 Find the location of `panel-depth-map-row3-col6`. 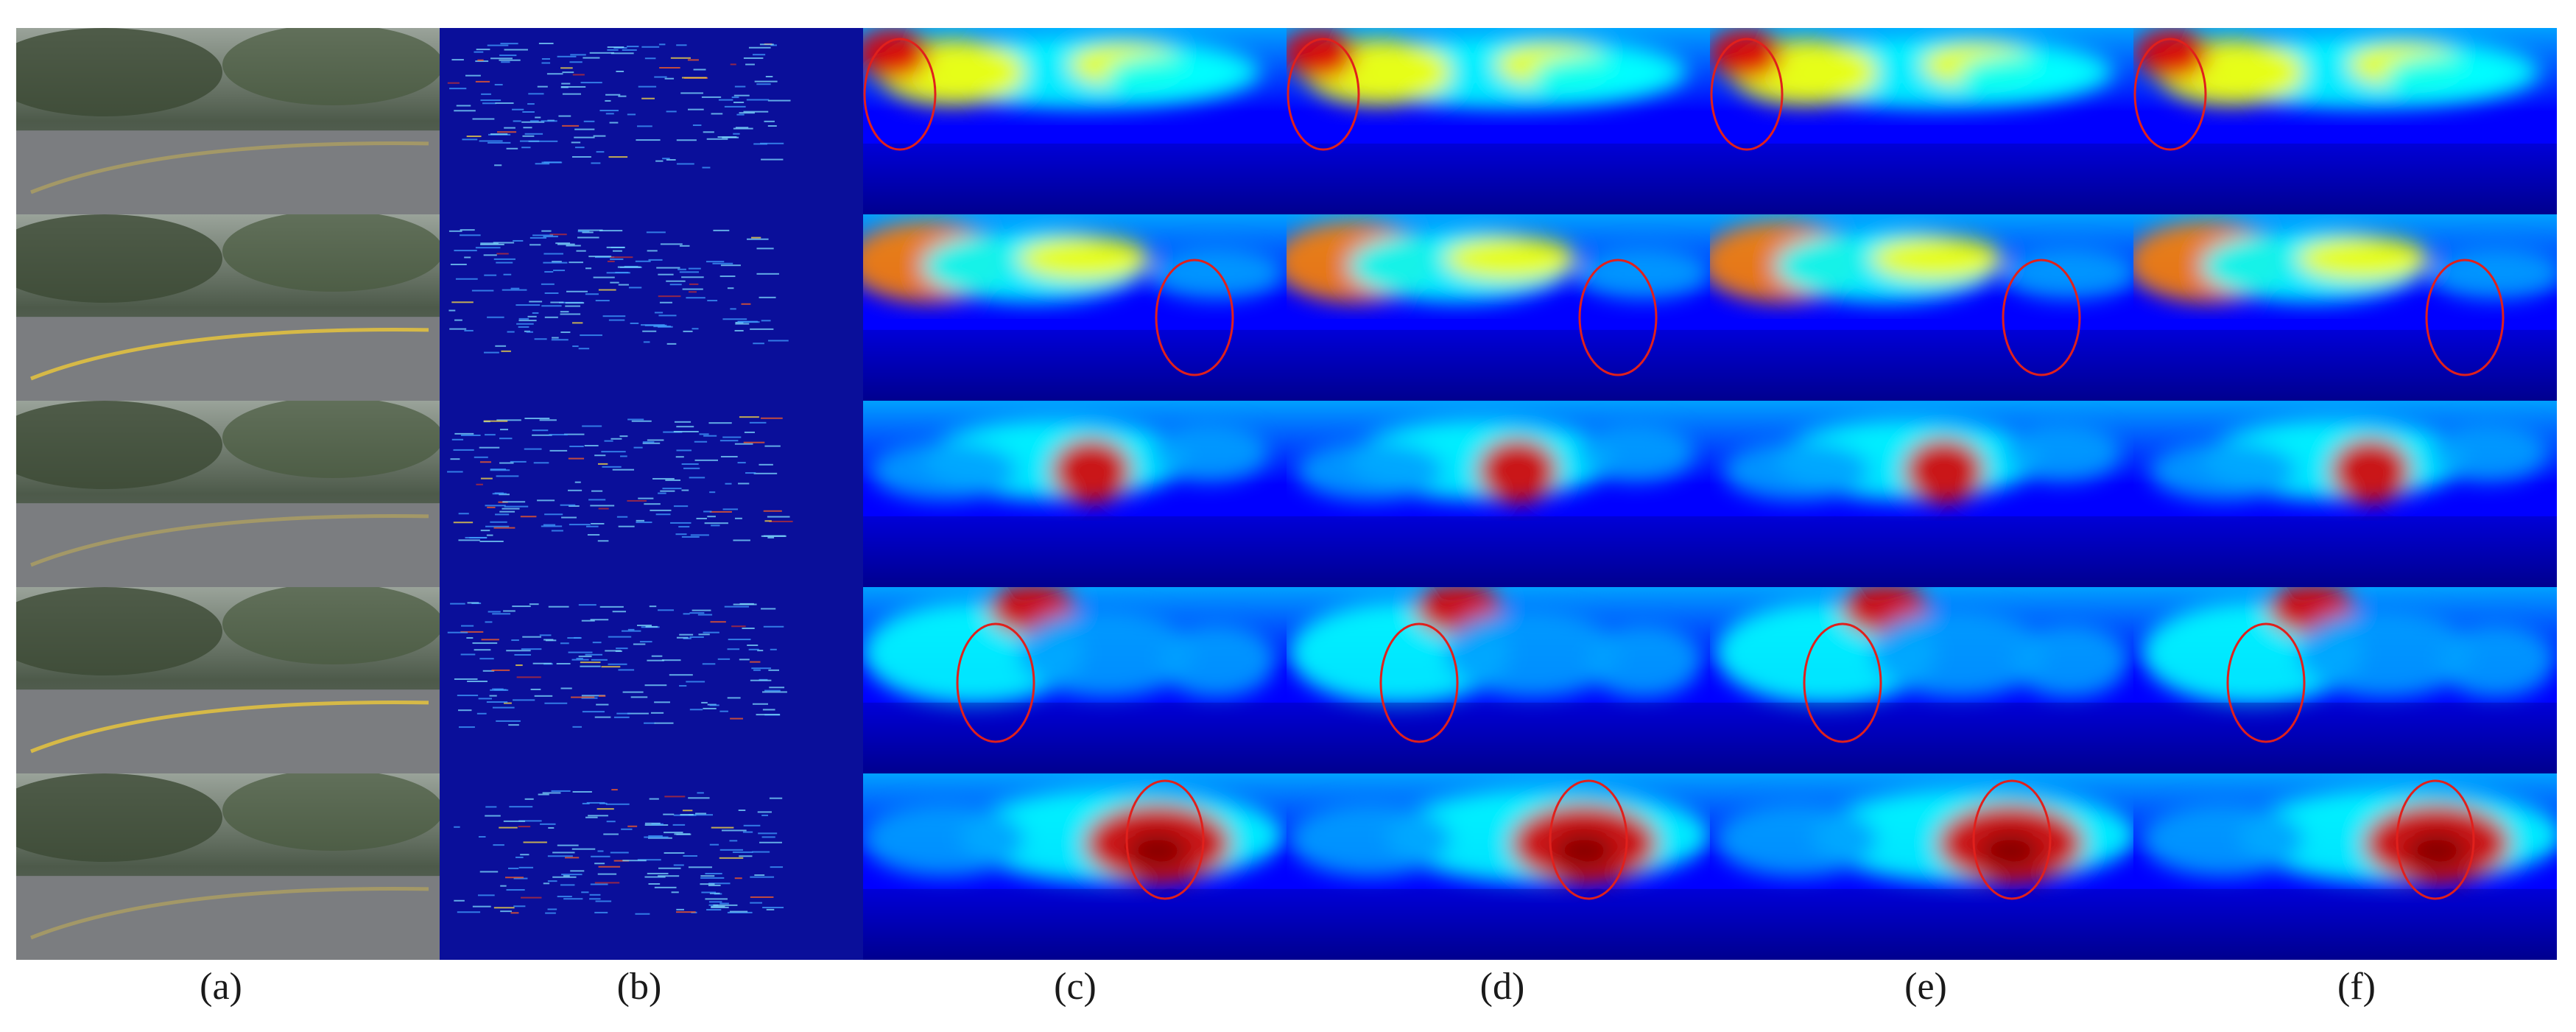

panel-depth-map-row3-col6 is located at coordinates (2345, 494).